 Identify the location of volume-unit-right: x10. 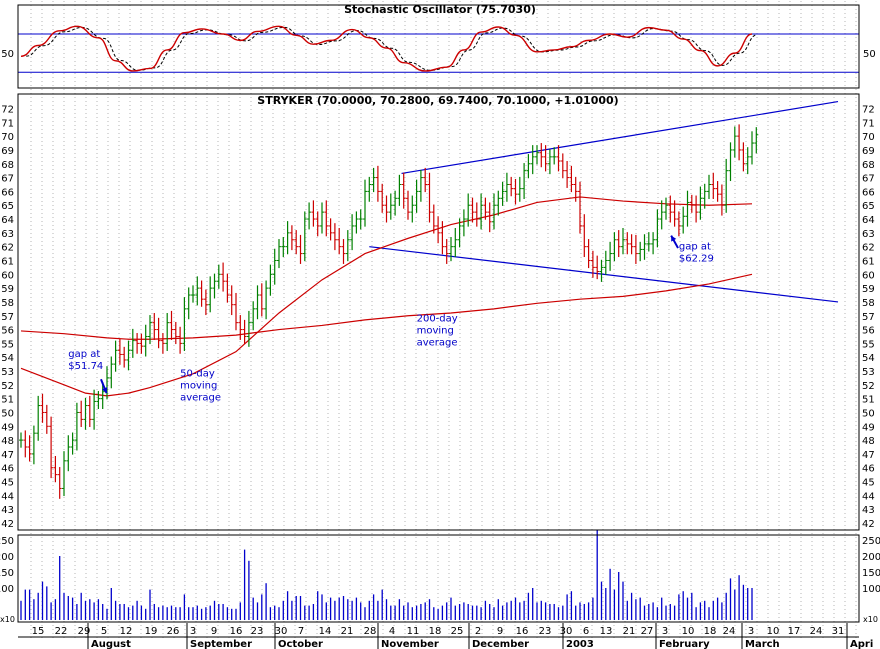
(870, 619).